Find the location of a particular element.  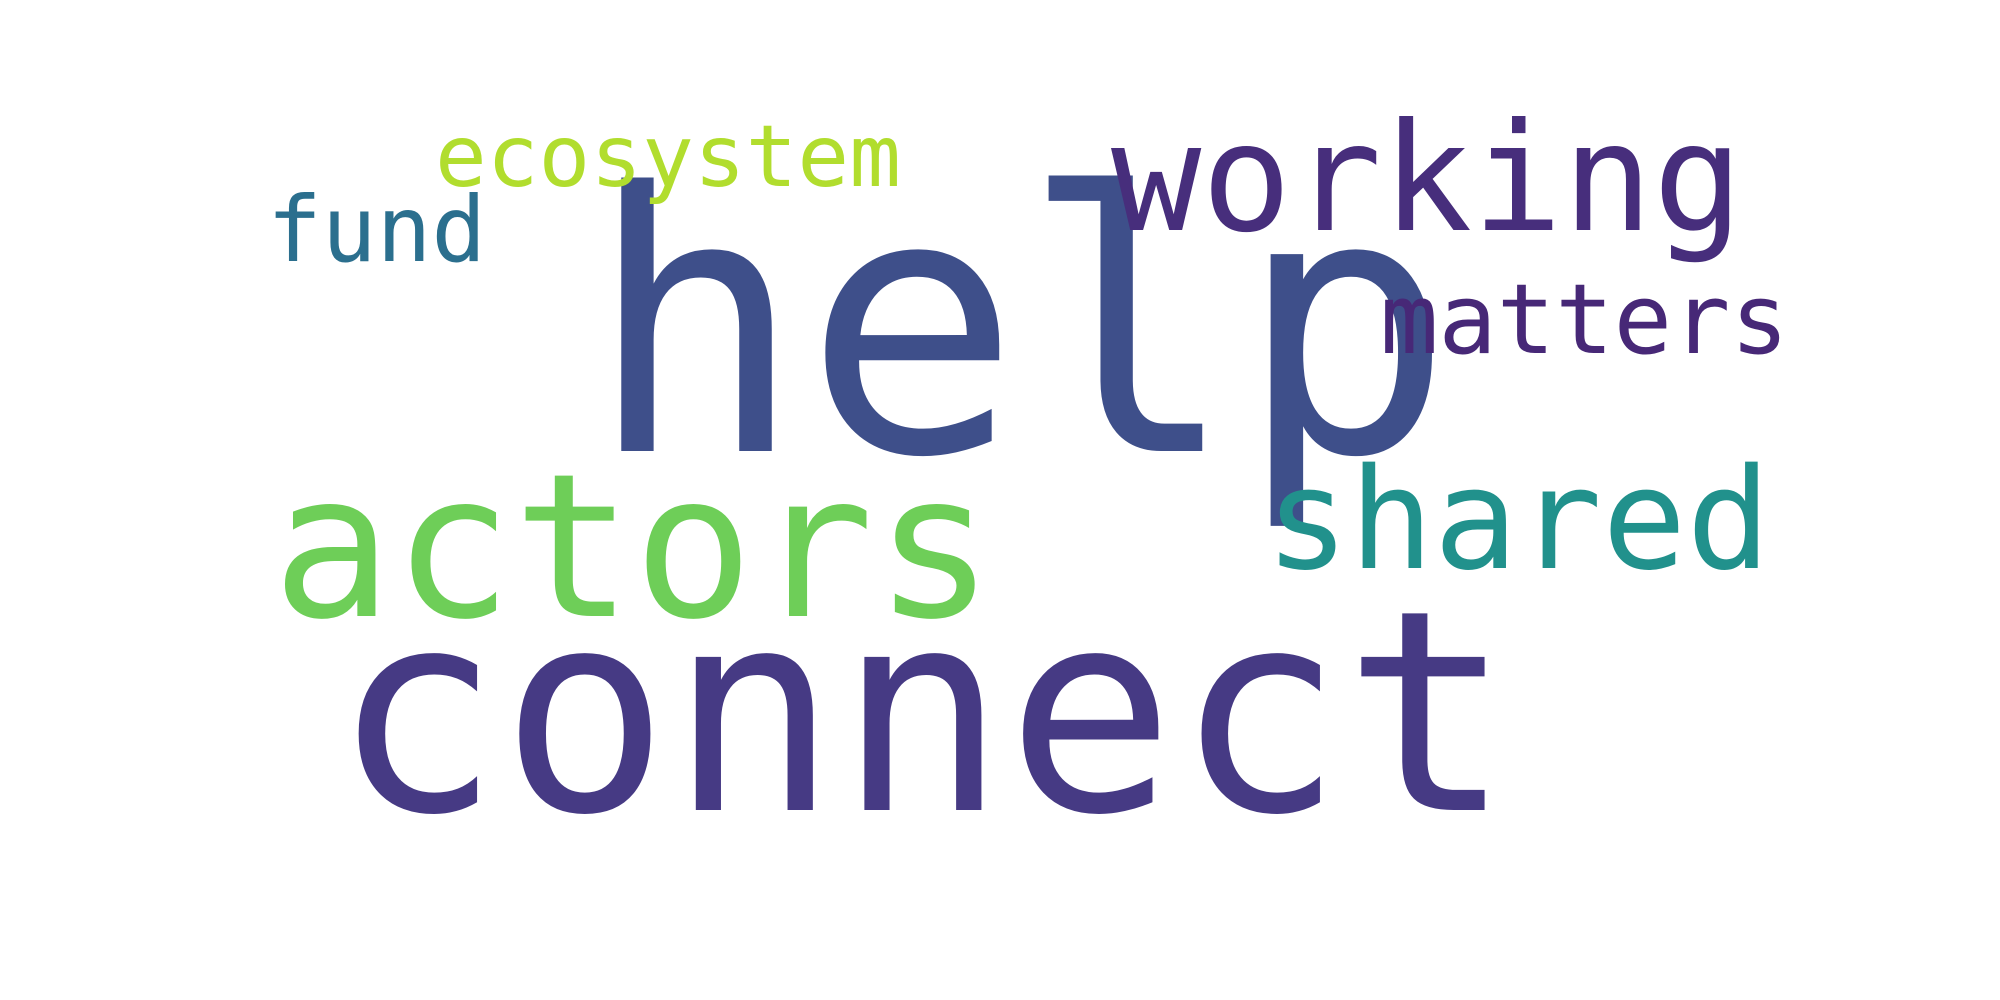

word-ecosystem: ecosystem is located at coordinates (668, 157).